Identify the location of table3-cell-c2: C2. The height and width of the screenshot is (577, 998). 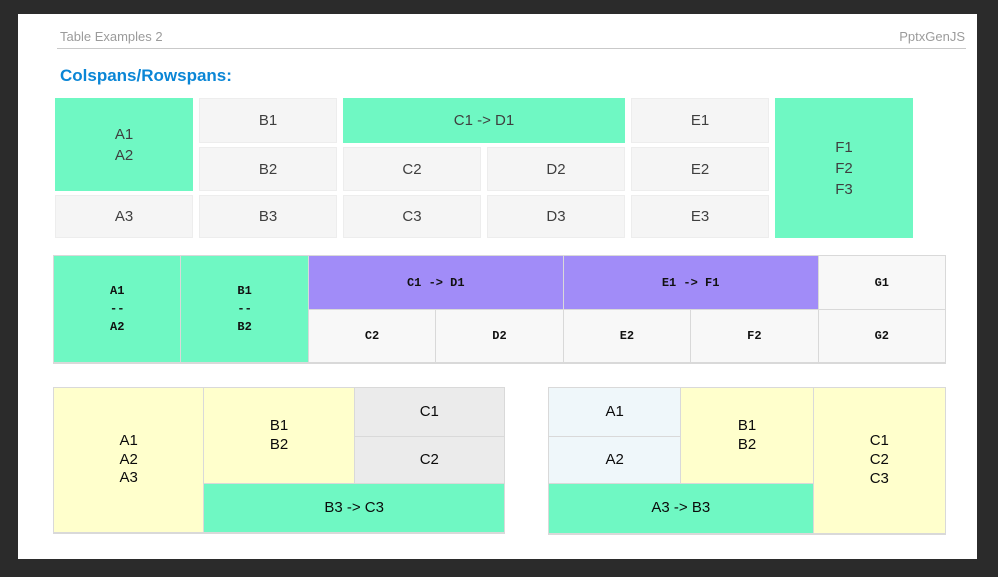
(429, 460).